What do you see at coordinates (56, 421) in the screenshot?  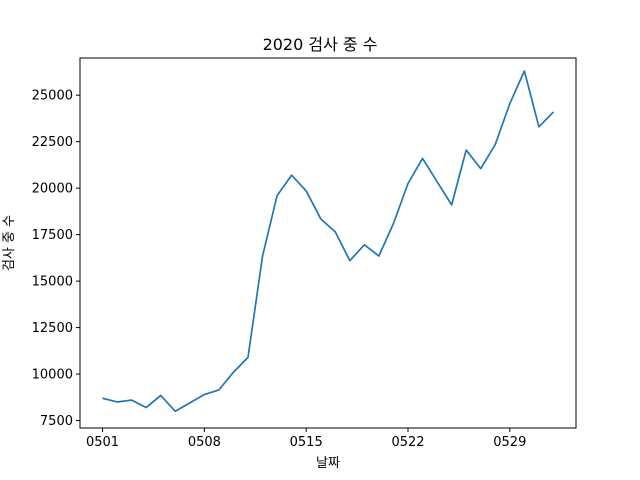 I see `y-tick-label: 7500` at bounding box center [56, 421].